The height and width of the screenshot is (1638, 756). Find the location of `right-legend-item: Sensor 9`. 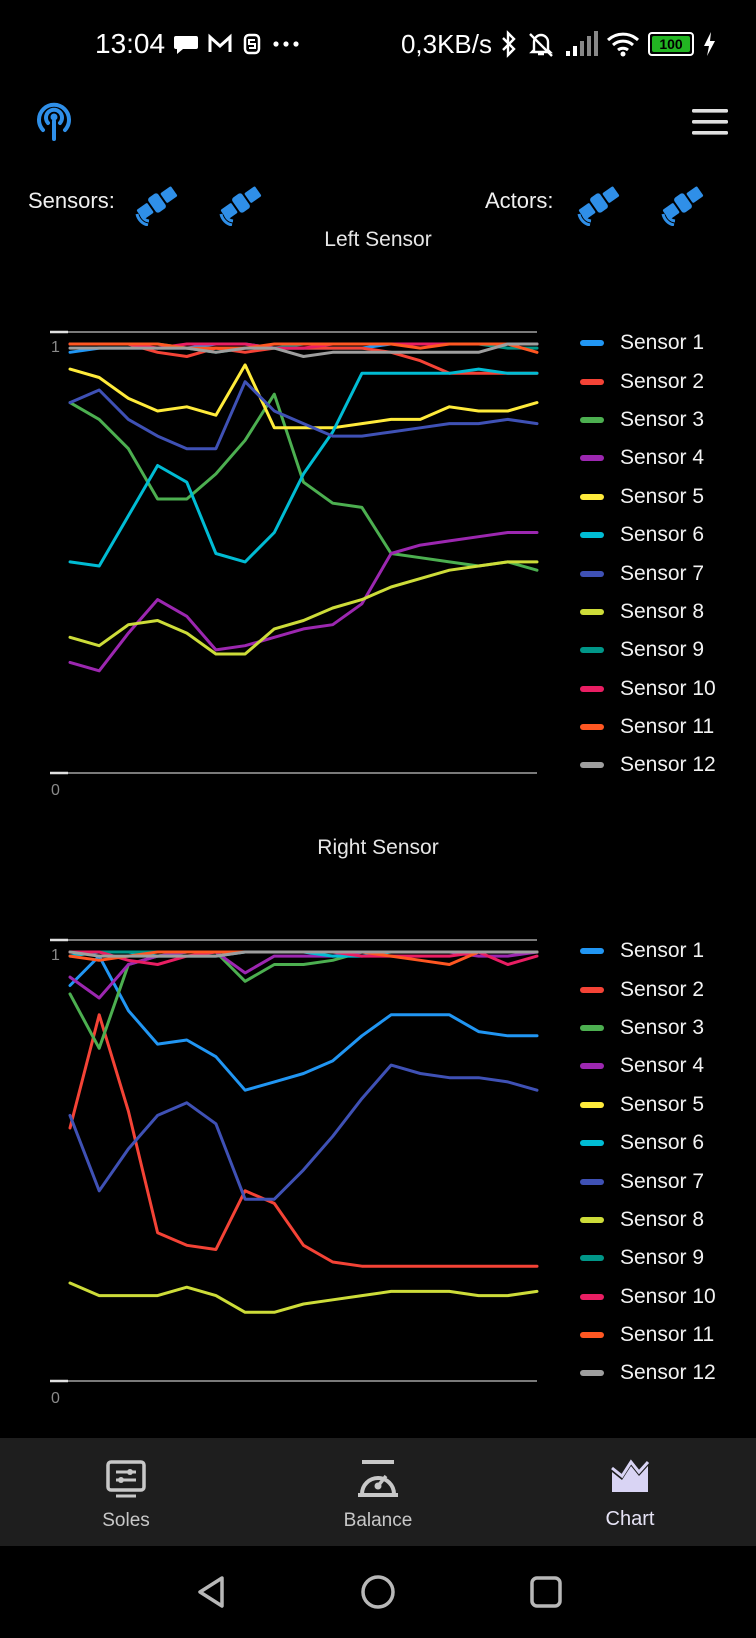

right-legend-item: Sensor 9 is located at coordinates (648, 1258).